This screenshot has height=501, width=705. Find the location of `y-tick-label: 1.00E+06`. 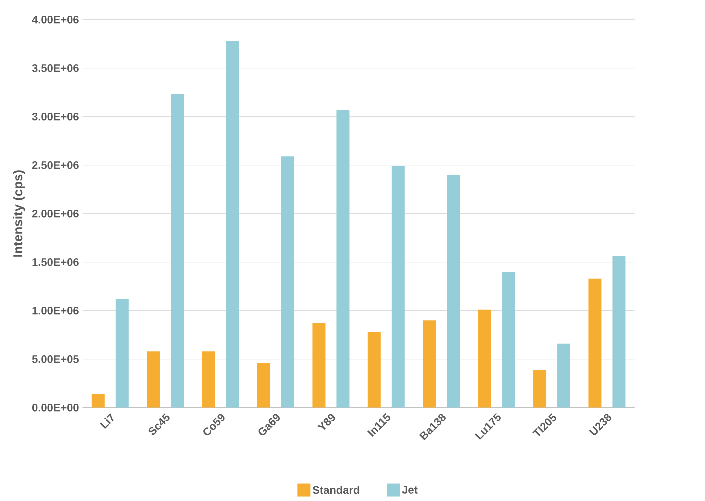

y-tick-label: 1.00E+06 is located at coordinates (55, 311).